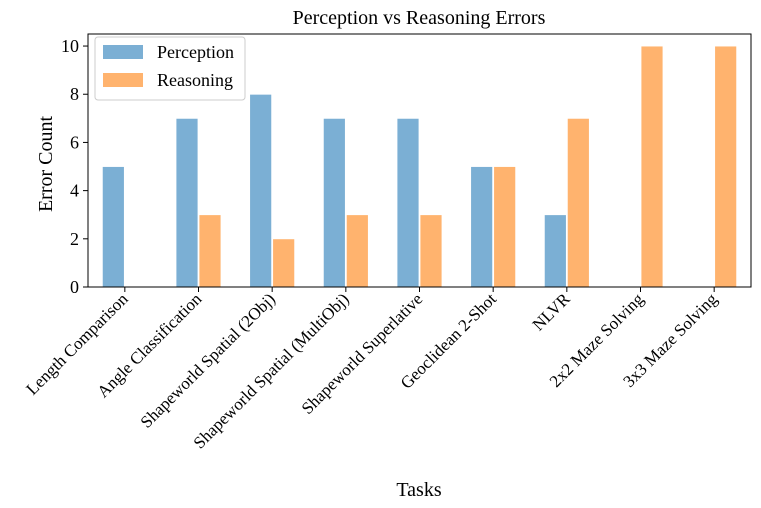 The image size is (761, 508). Describe the element at coordinates (418, 490) in the screenshot. I see `x-axis-label: Tasks` at that location.